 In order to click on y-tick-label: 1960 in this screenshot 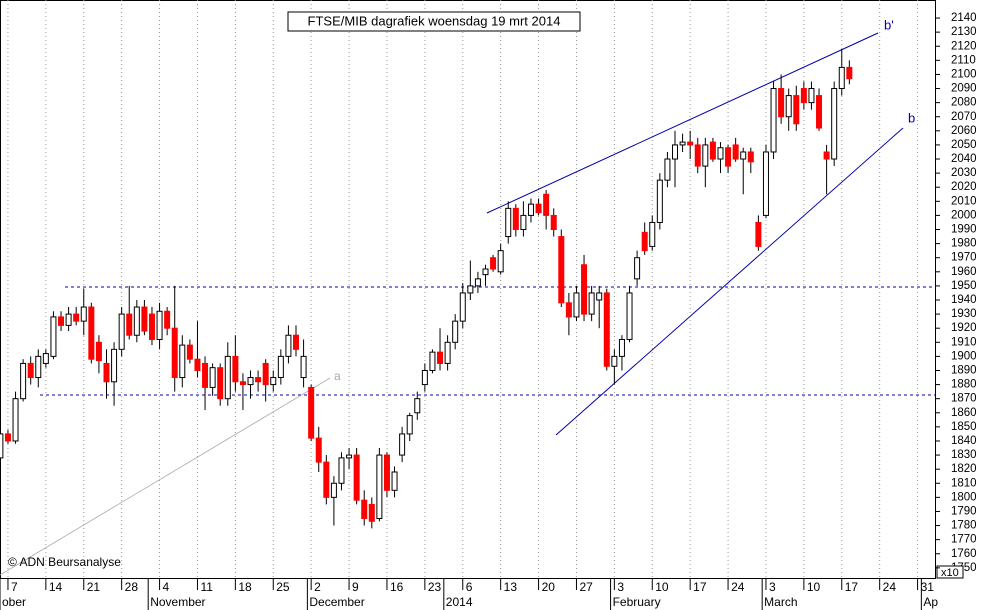, I will do `click(964, 272)`.